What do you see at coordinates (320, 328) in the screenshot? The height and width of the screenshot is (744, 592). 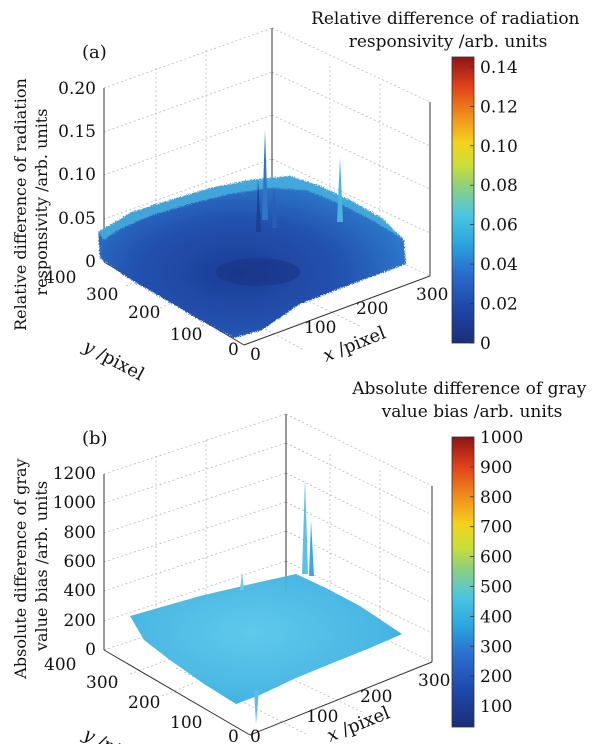 I see `panel-a-x-tick: 100` at bounding box center [320, 328].